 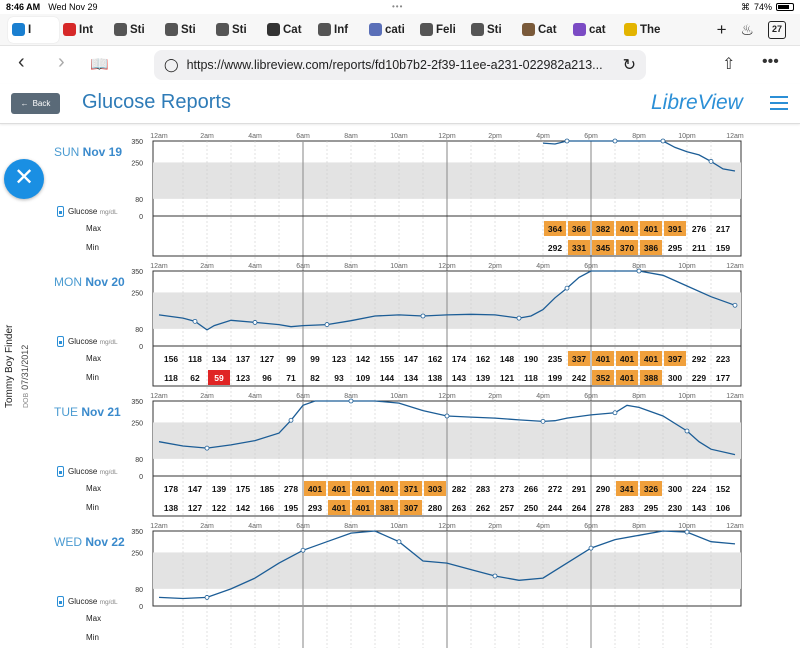 I want to click on multitask-dots-icon: •••, so click(x=398, y=6).